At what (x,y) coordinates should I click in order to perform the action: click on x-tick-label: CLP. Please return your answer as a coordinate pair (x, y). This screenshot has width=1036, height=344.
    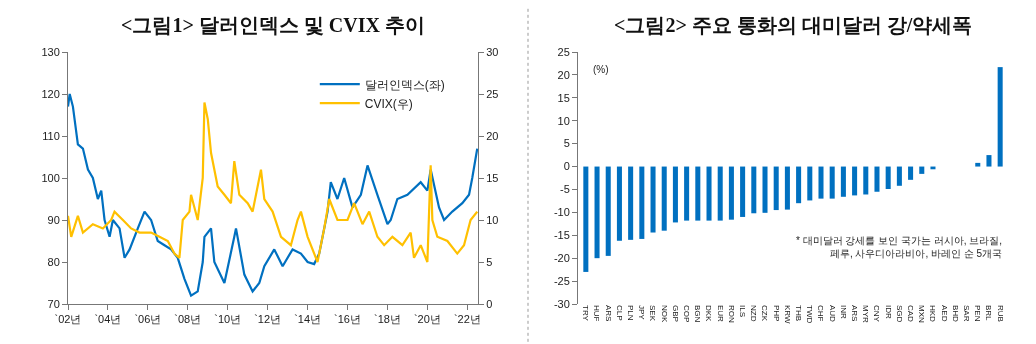
    Looking at the image, I should click on (619, 313).